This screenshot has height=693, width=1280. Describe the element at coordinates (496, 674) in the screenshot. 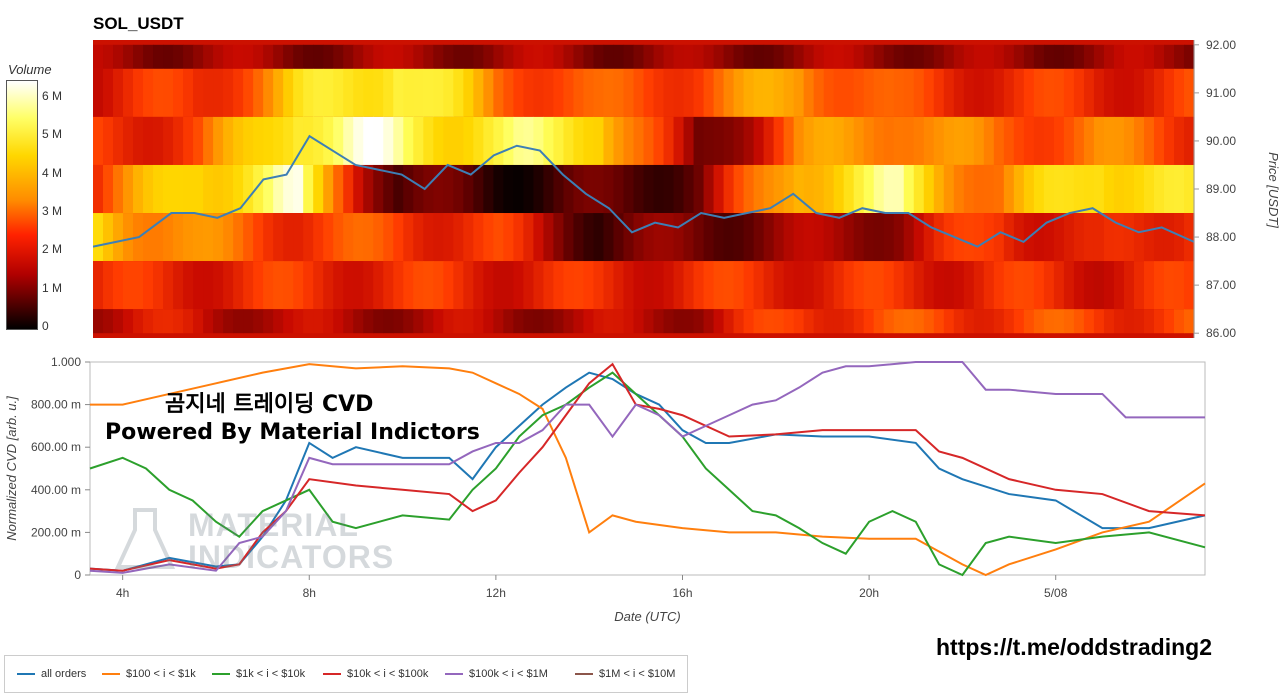

I see `legend-item: $100k < i < $1M` at that location.